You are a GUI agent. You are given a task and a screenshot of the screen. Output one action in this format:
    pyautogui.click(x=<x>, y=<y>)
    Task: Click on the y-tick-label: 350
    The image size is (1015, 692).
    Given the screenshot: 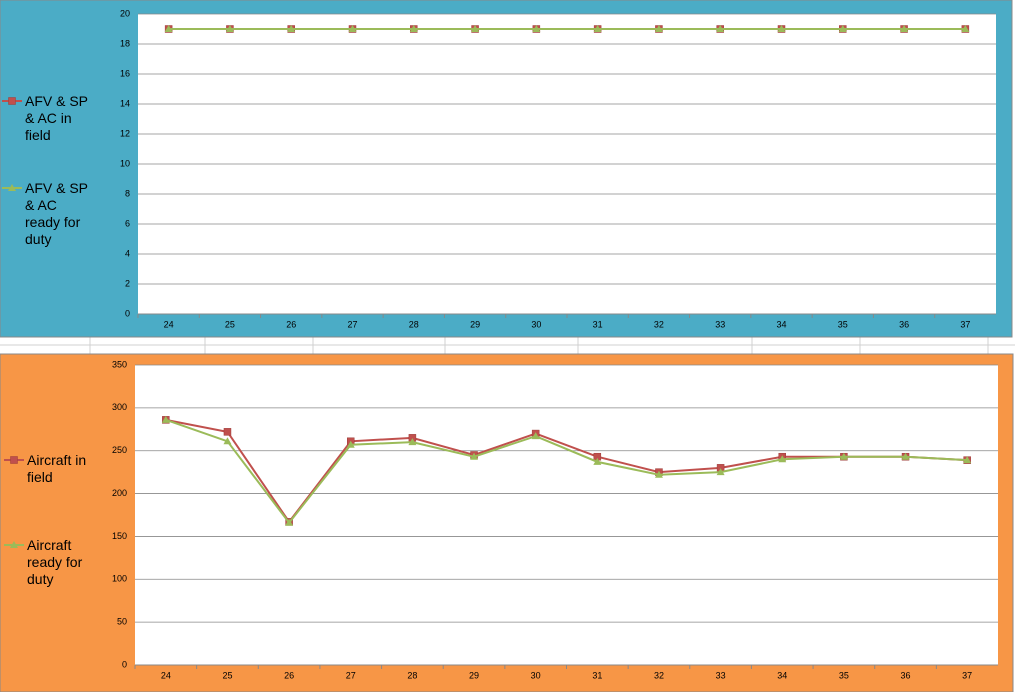 What is the action you would take?
    pyautogui.click(x=119, y=364)
    